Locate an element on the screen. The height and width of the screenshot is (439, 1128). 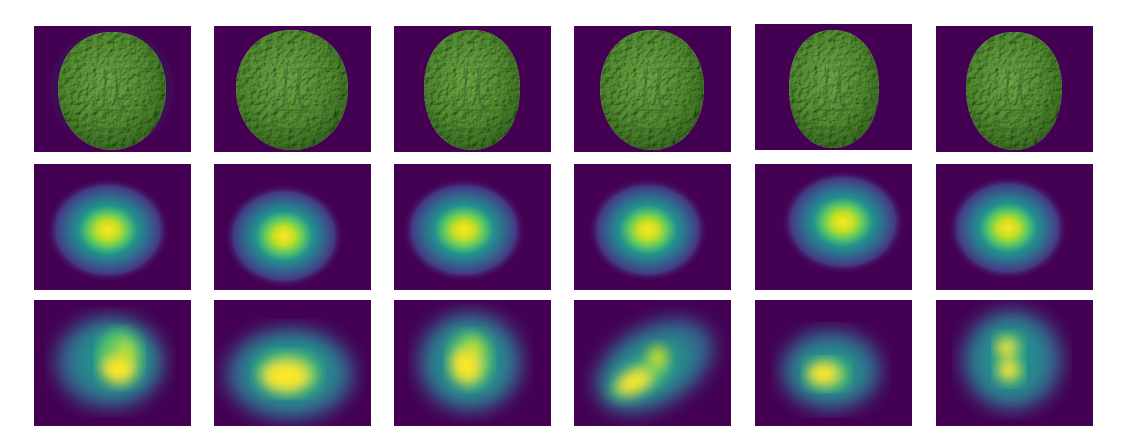
face-render-2-image is located at coordinates (292, 89).